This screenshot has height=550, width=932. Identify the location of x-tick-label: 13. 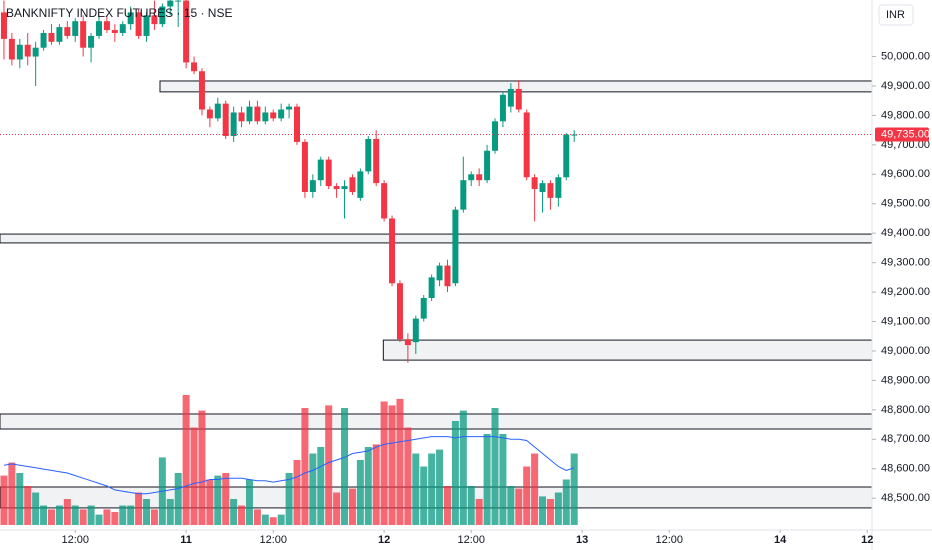
(582, 540).